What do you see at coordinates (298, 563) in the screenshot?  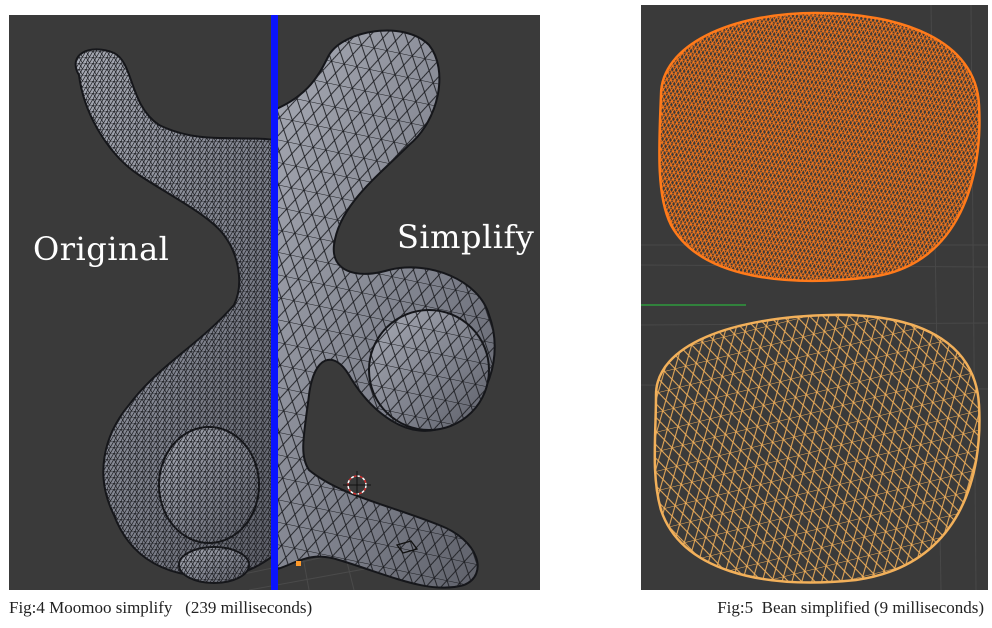 I see `origin-point-icon` at bounding box center [298, 563].